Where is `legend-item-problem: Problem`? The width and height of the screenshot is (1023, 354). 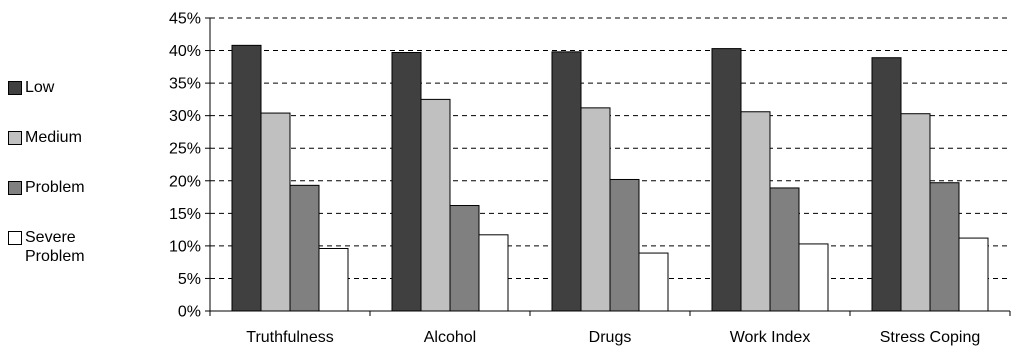 legend-item-problem: Problem is located at coordinates (83, 203).